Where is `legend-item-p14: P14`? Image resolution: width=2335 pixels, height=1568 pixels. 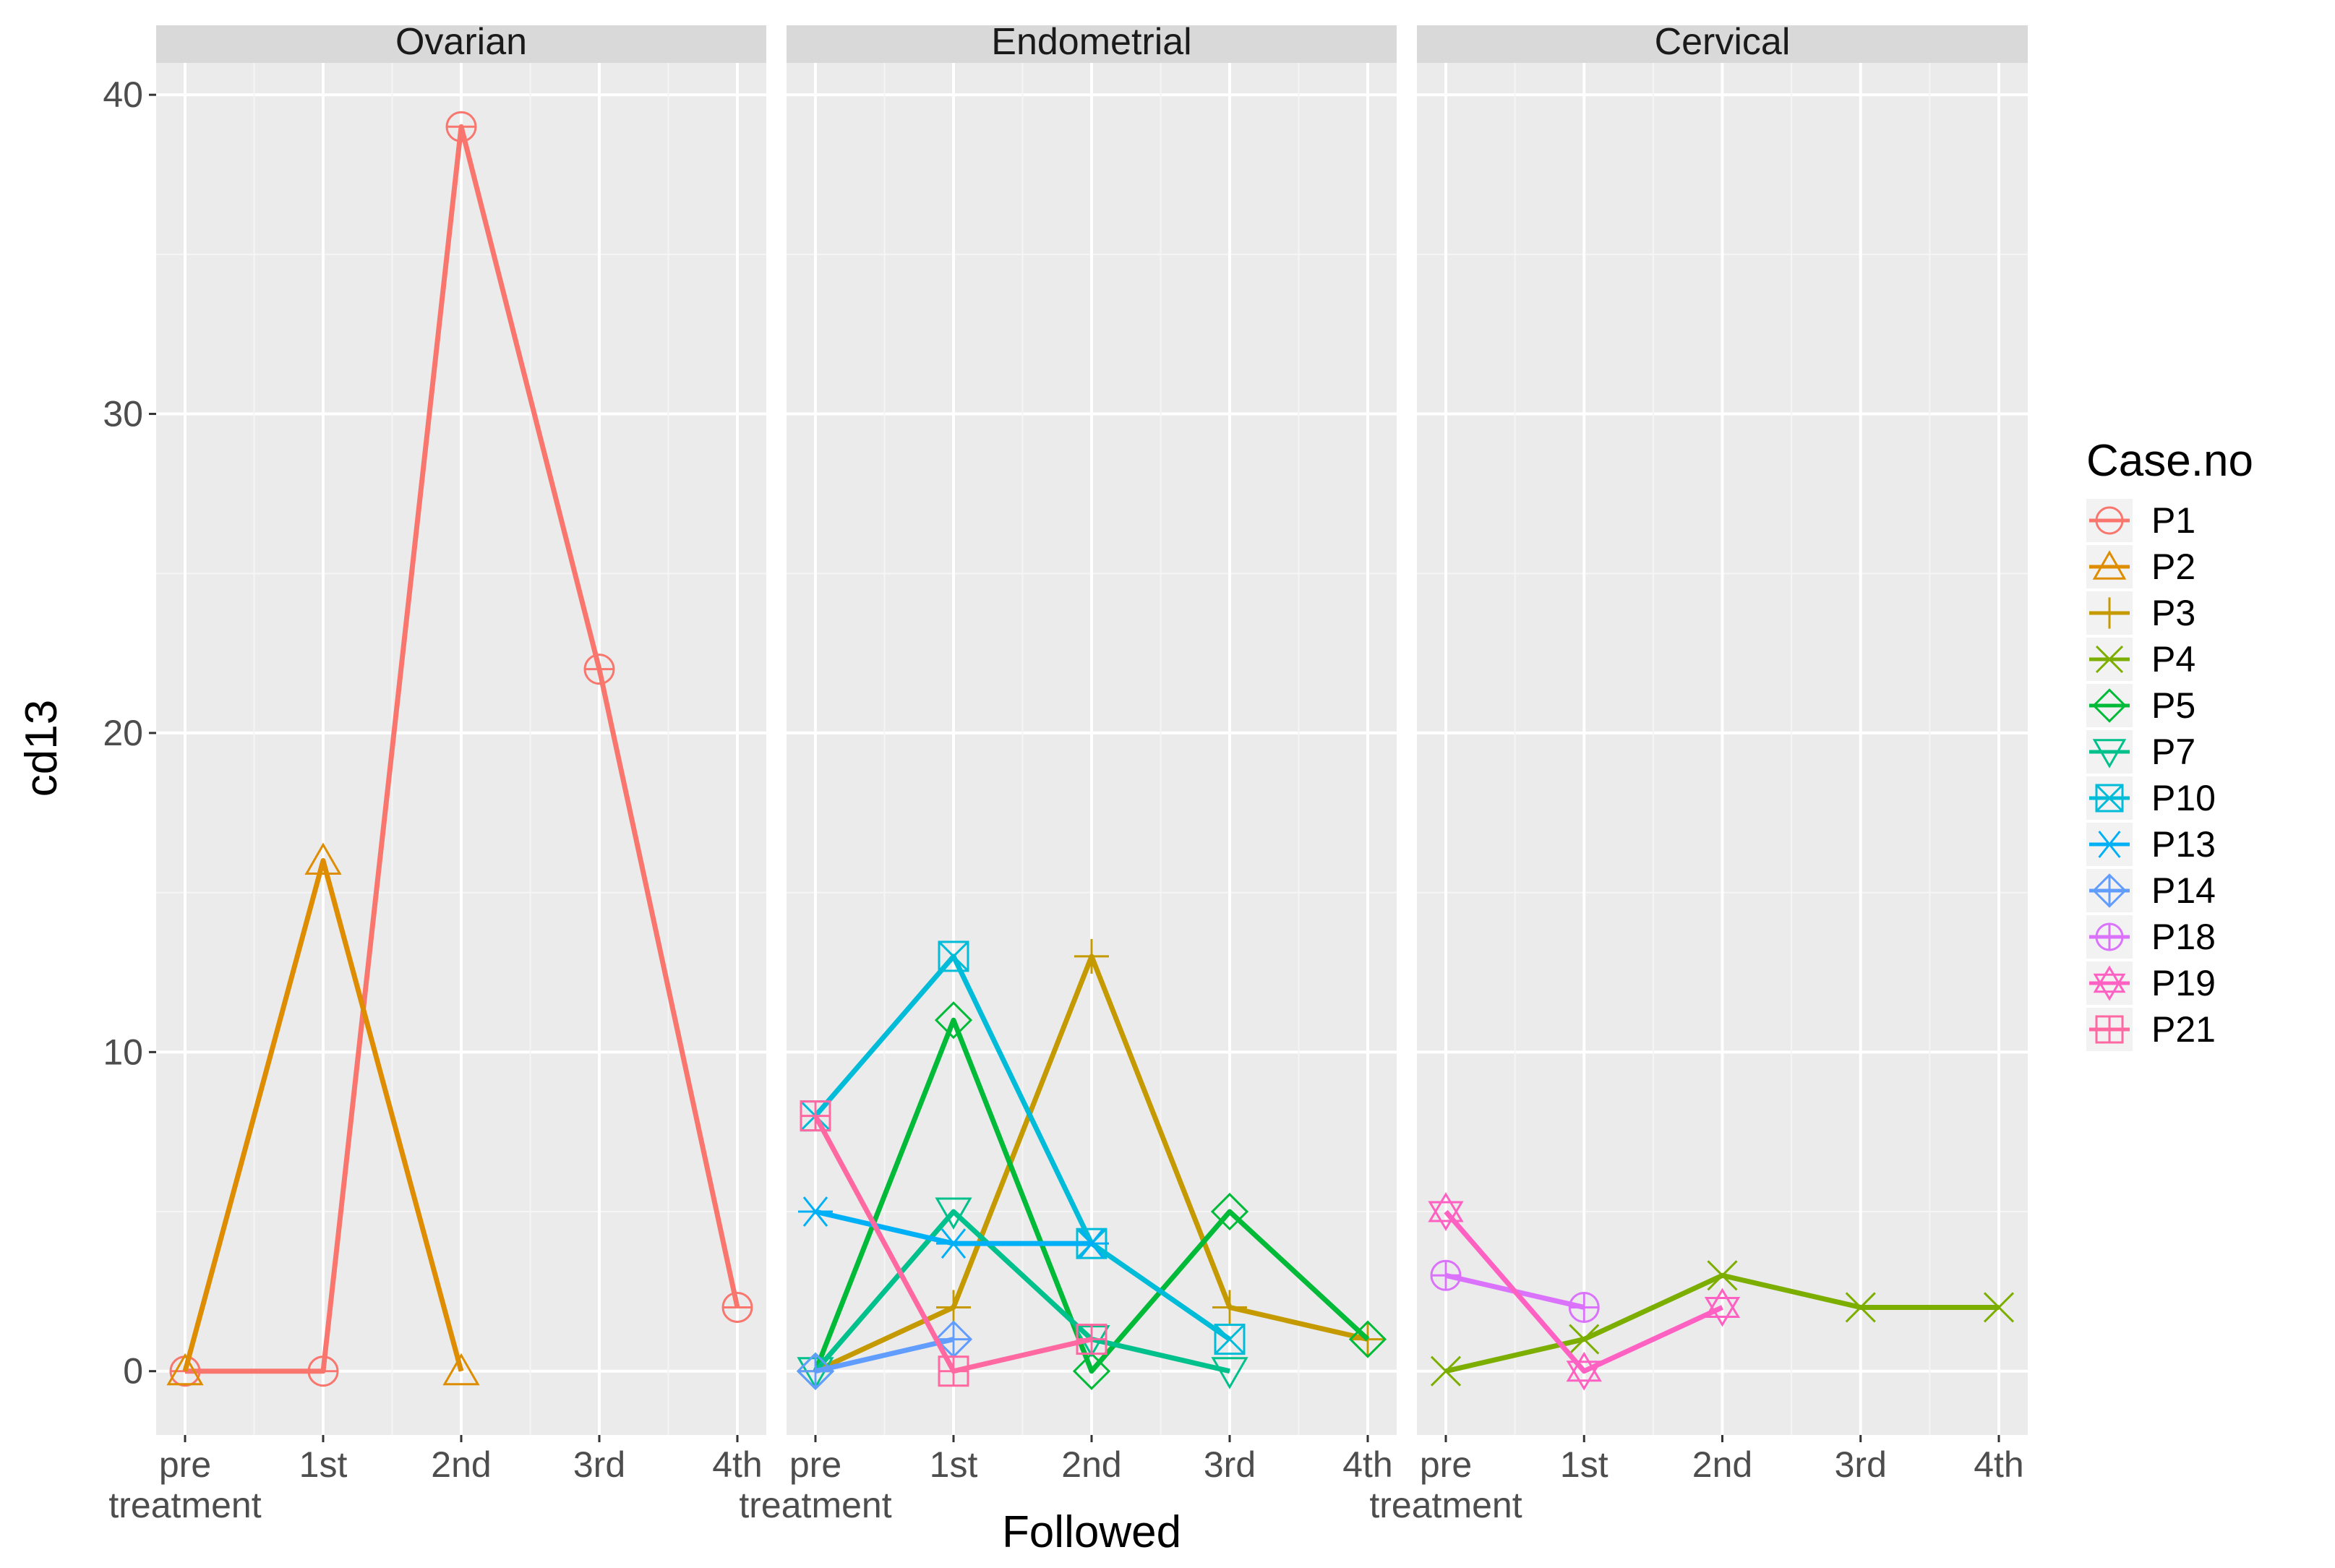 legend-item-p14: P14 is located at coordinates (2151, 890).